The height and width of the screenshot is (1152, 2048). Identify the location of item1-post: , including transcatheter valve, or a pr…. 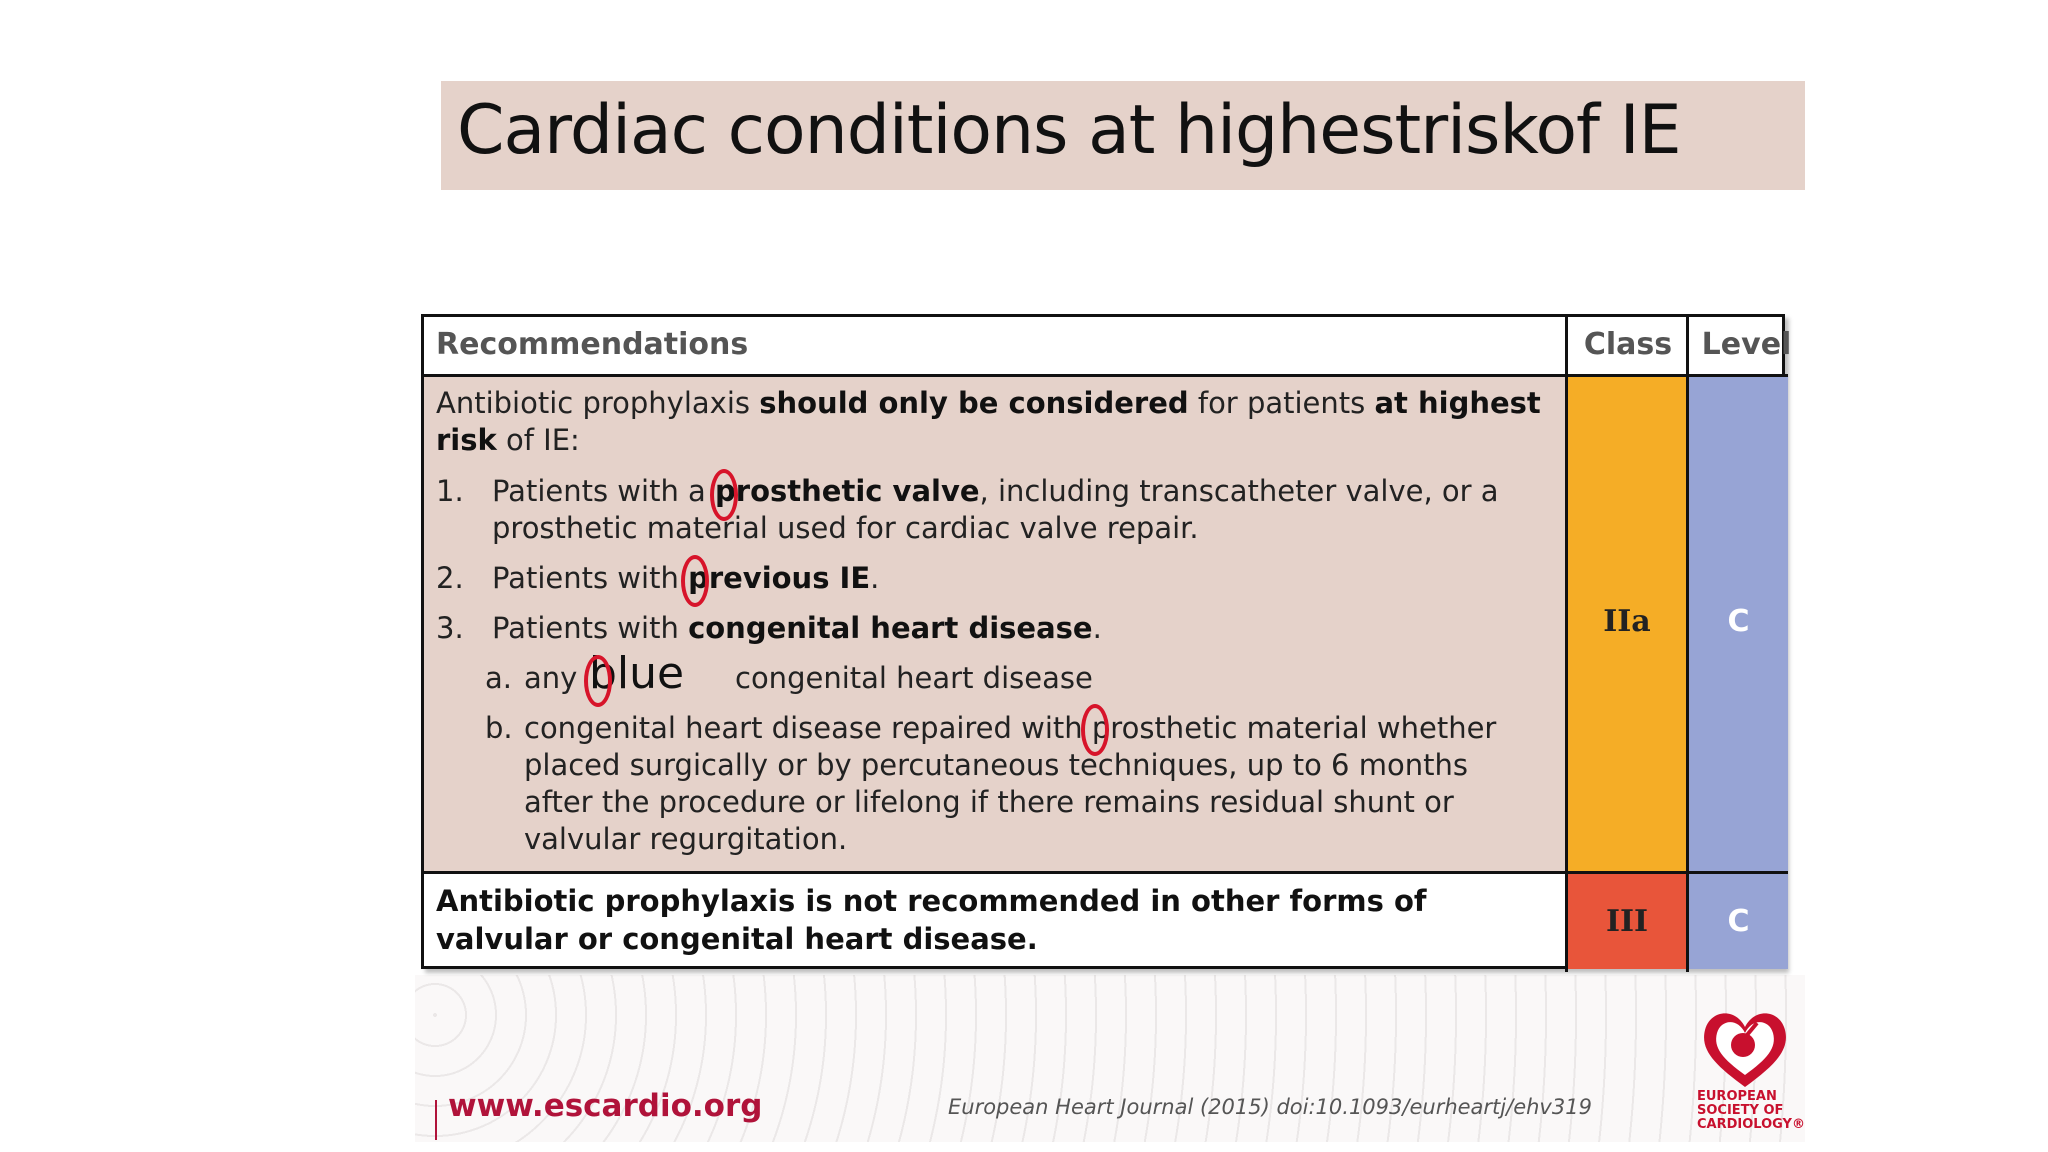
(995, 509).